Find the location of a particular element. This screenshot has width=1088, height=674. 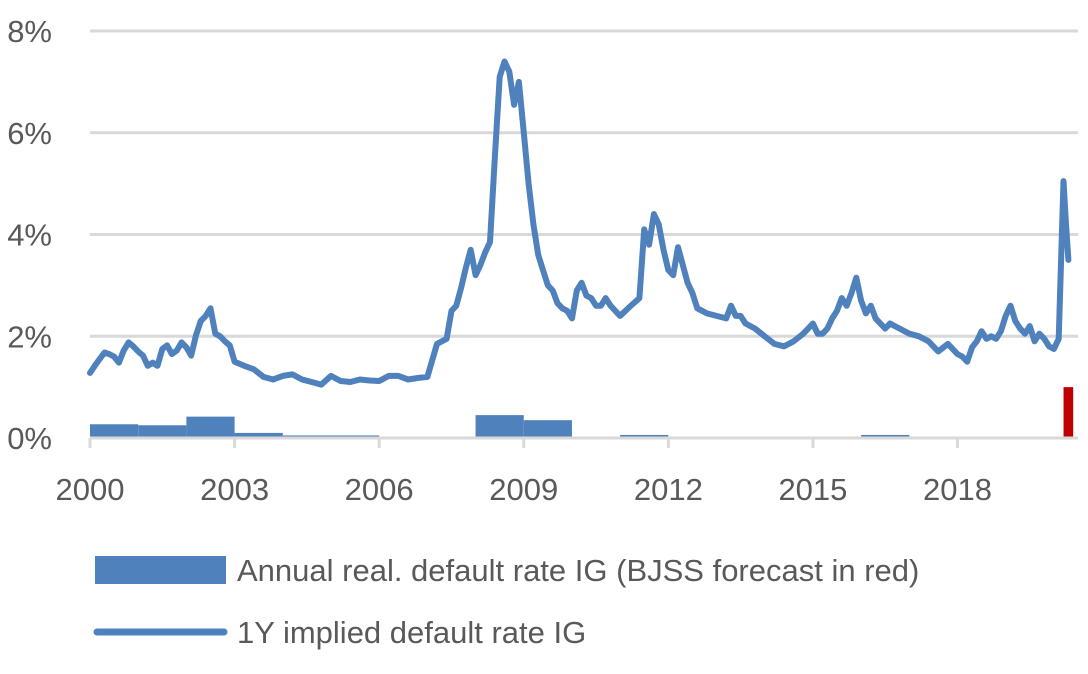

forecast-bar is located at coordinates (1068, 412).